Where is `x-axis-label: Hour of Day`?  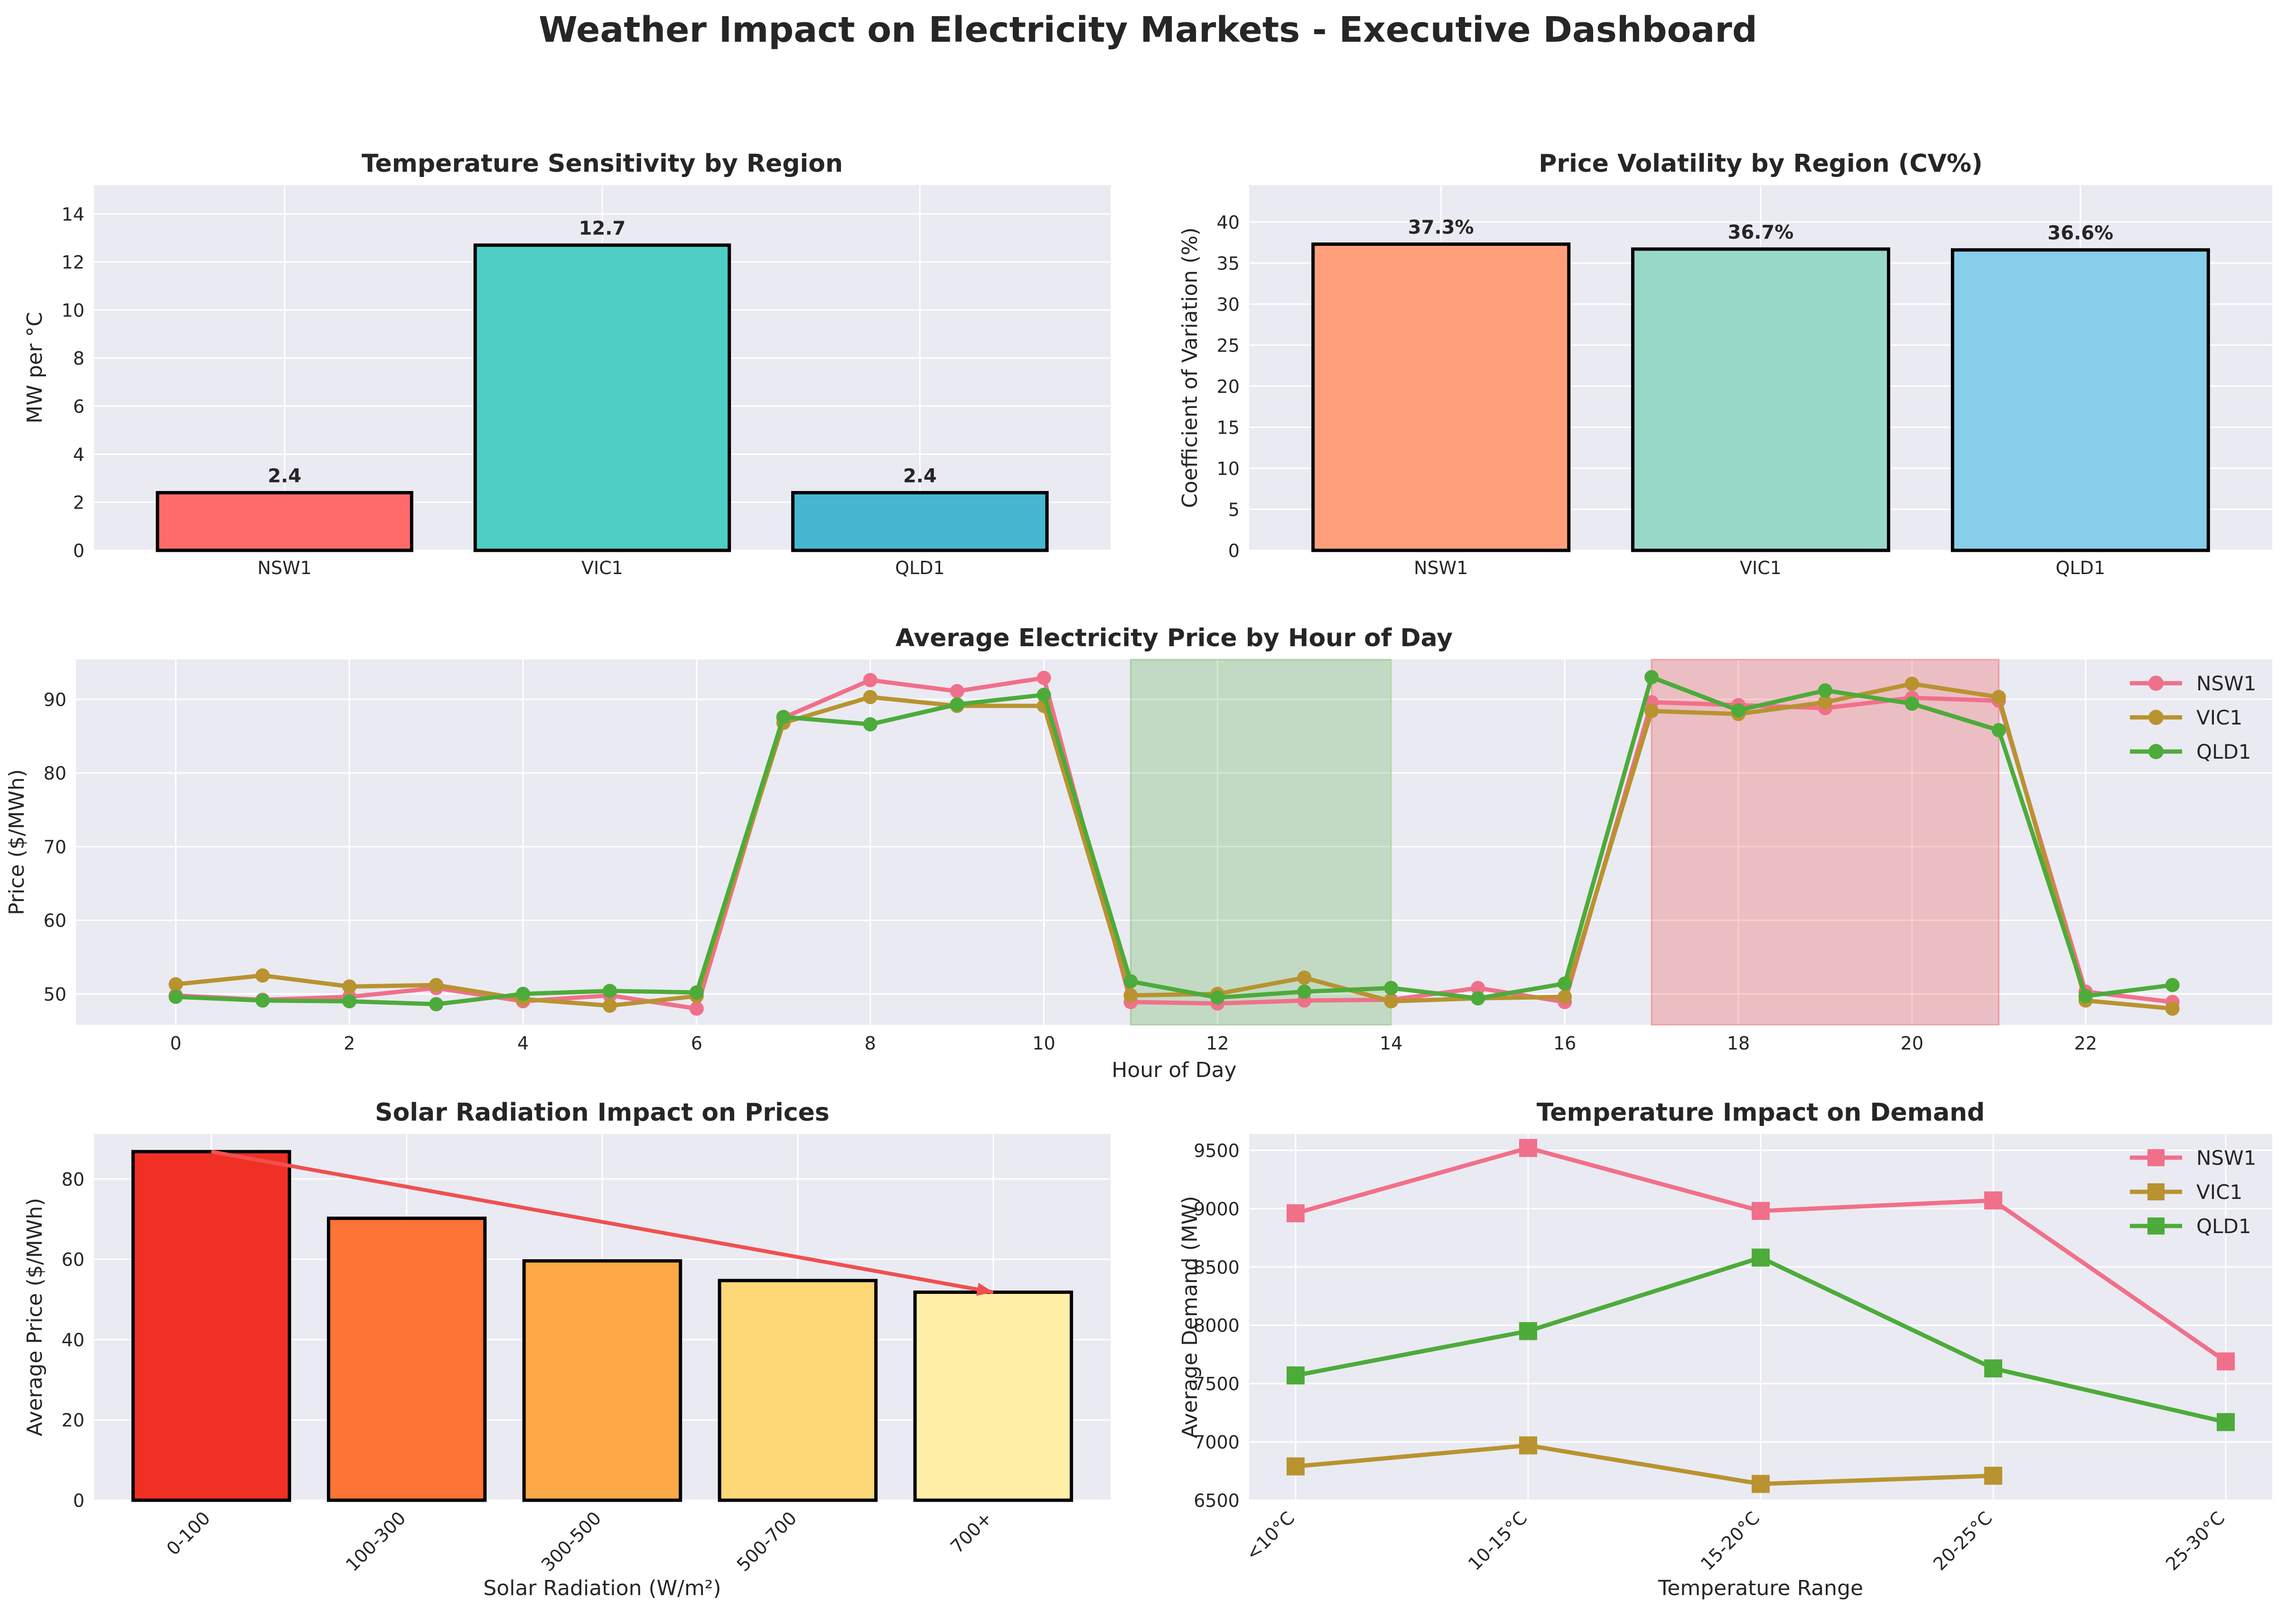 x-axis-label: Hour of Day is located at coordinates (1174, 1070).